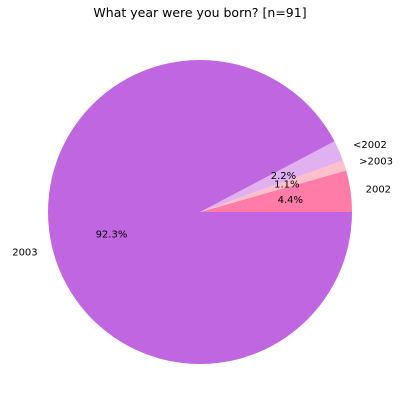 This screenshot has height=410, width=407. I want to click on slice-percent-label: 92.3%, so click(112, 234).